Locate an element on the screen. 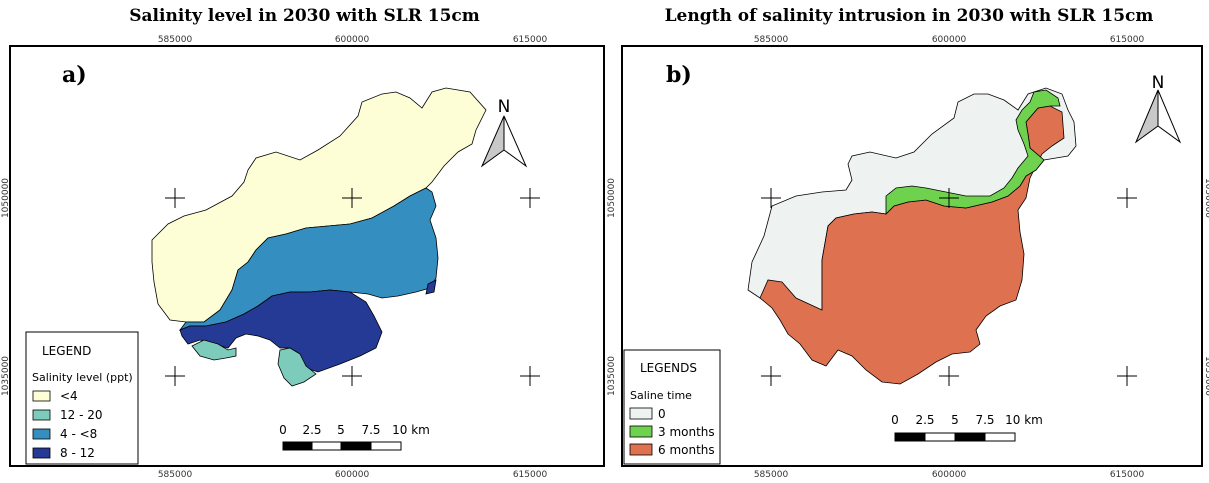 The height and width of the screenshot is (483, 1209). region-3-months is located at coordinates (973, 152).